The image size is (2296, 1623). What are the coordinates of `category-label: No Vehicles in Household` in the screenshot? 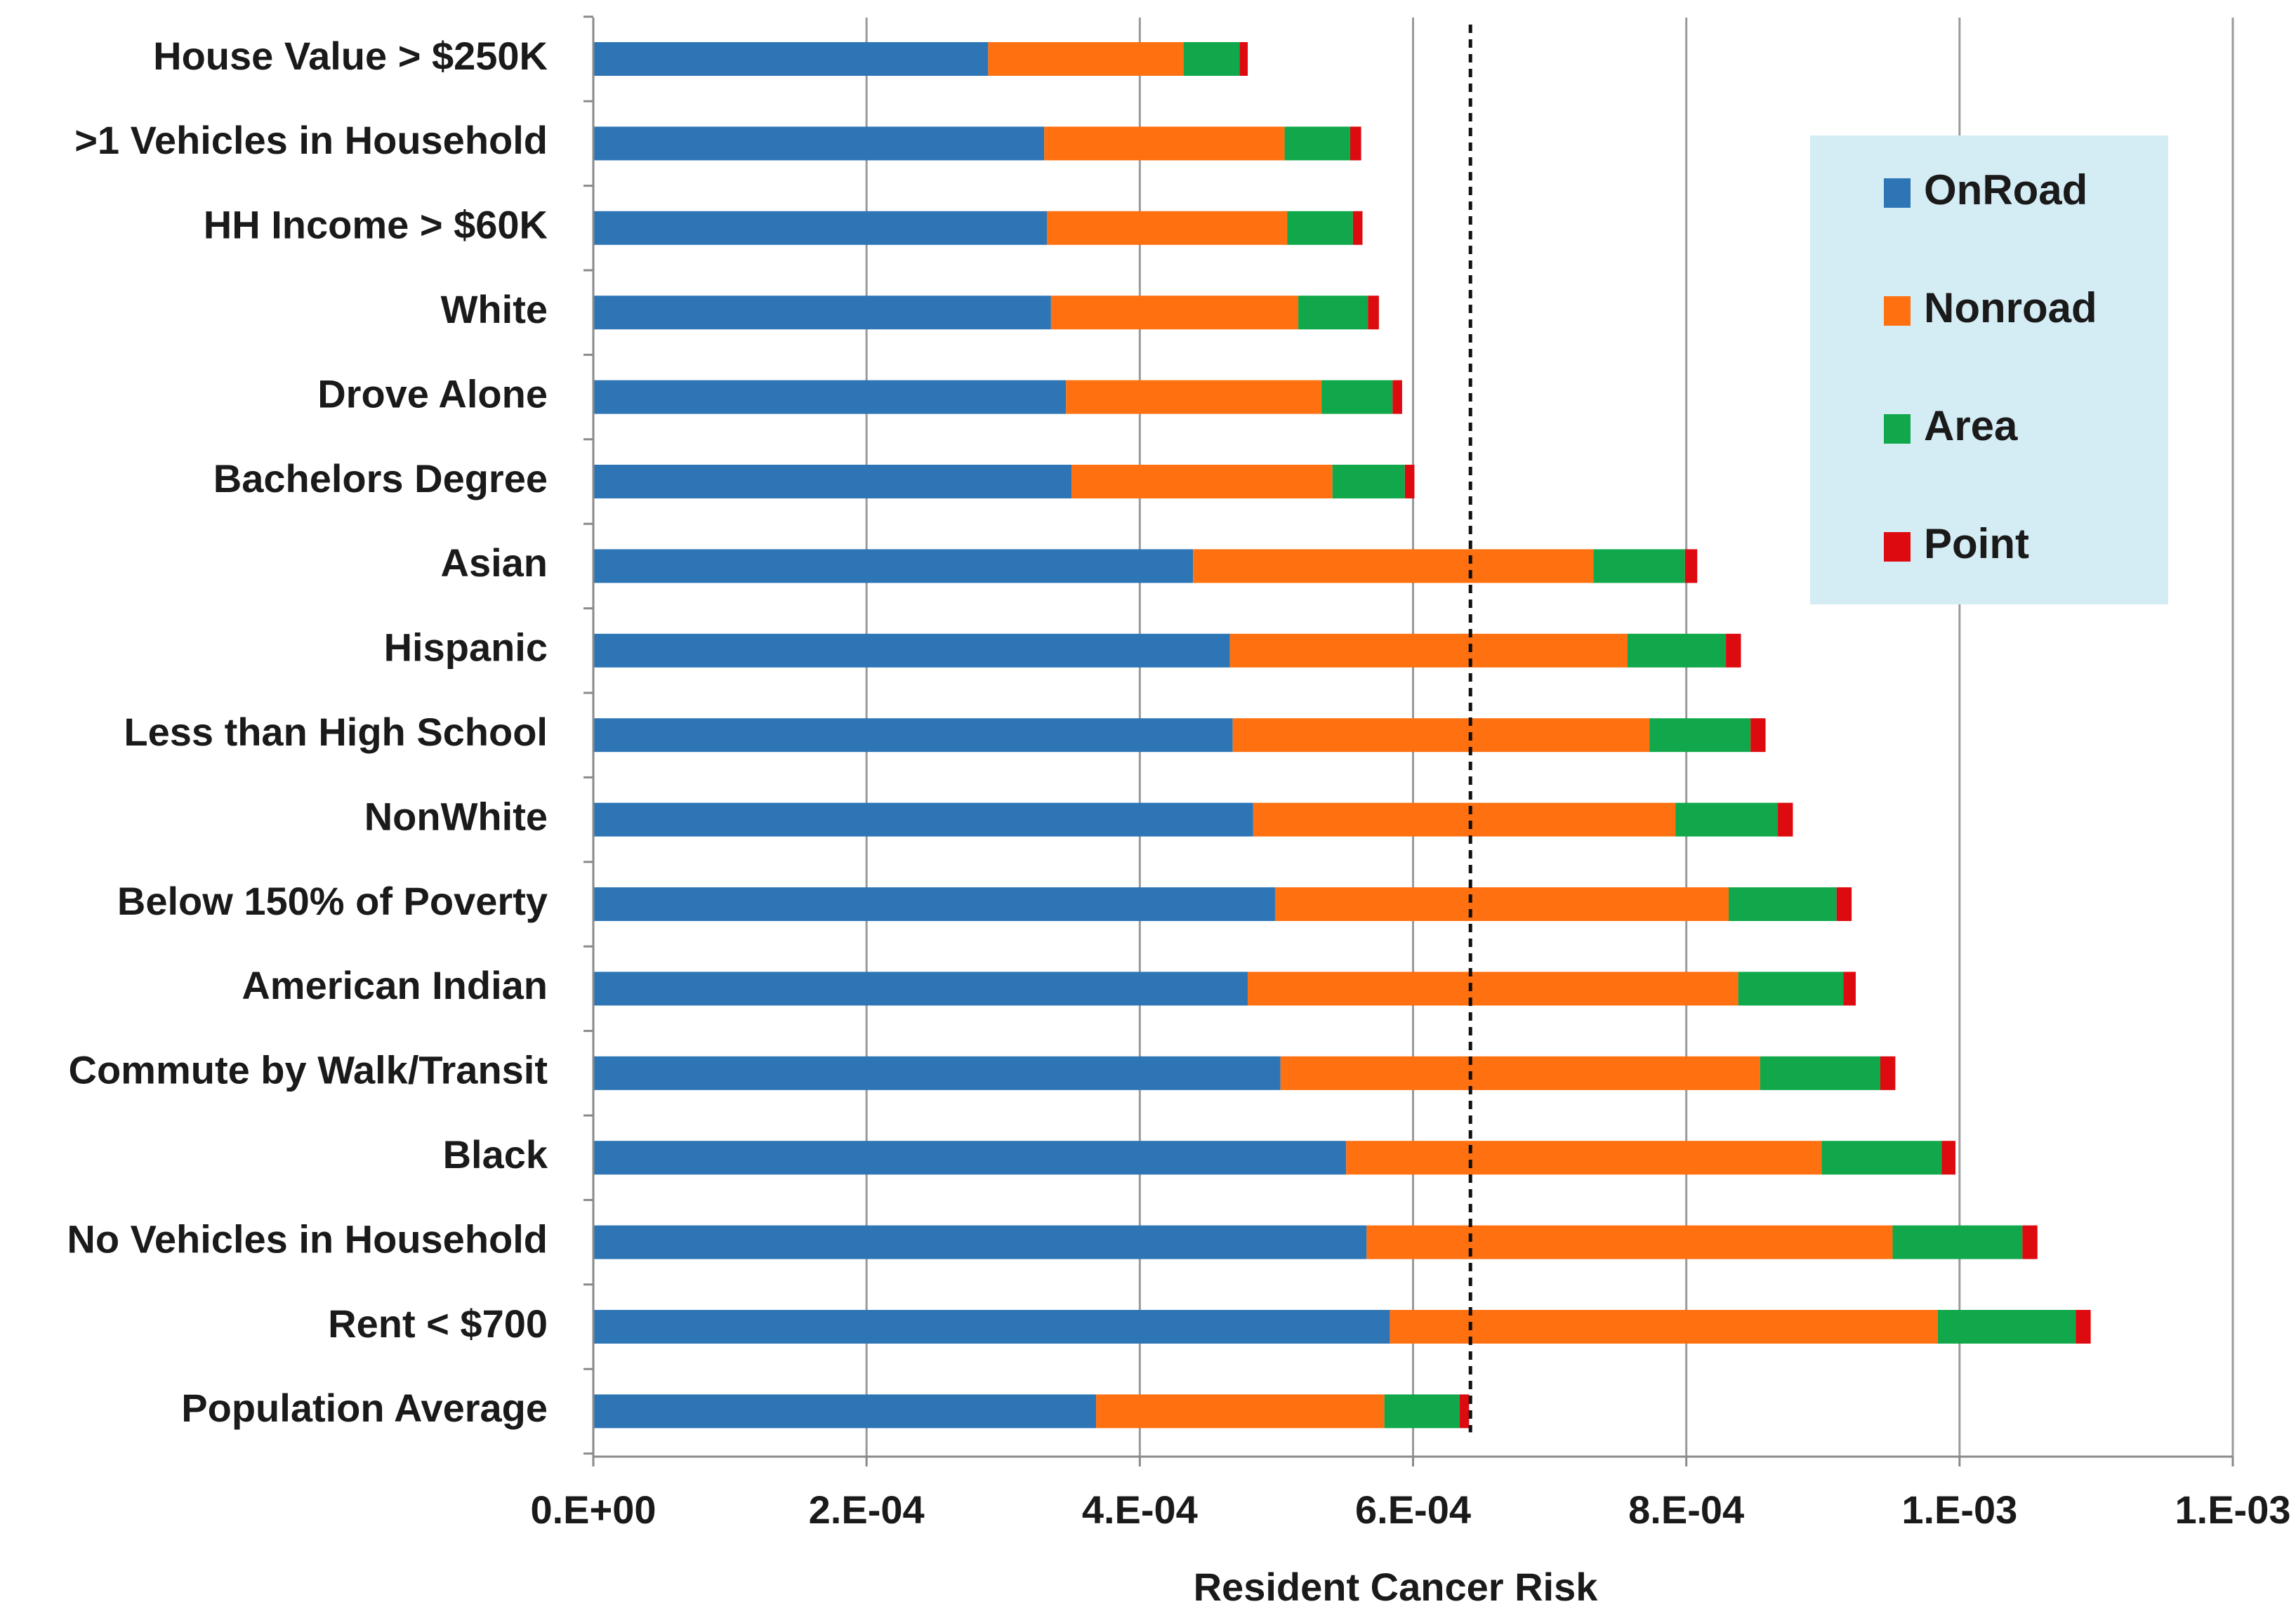 It's located at (307, 1239).